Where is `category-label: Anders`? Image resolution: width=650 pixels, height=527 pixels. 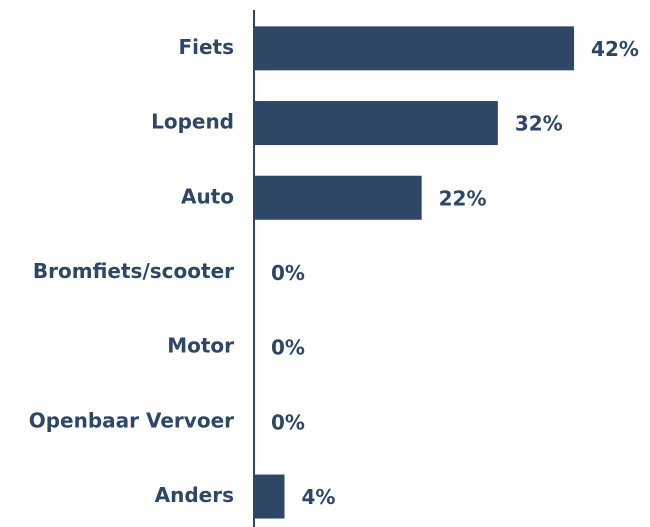
category-label: Anders is located at coordinates (194, 495).